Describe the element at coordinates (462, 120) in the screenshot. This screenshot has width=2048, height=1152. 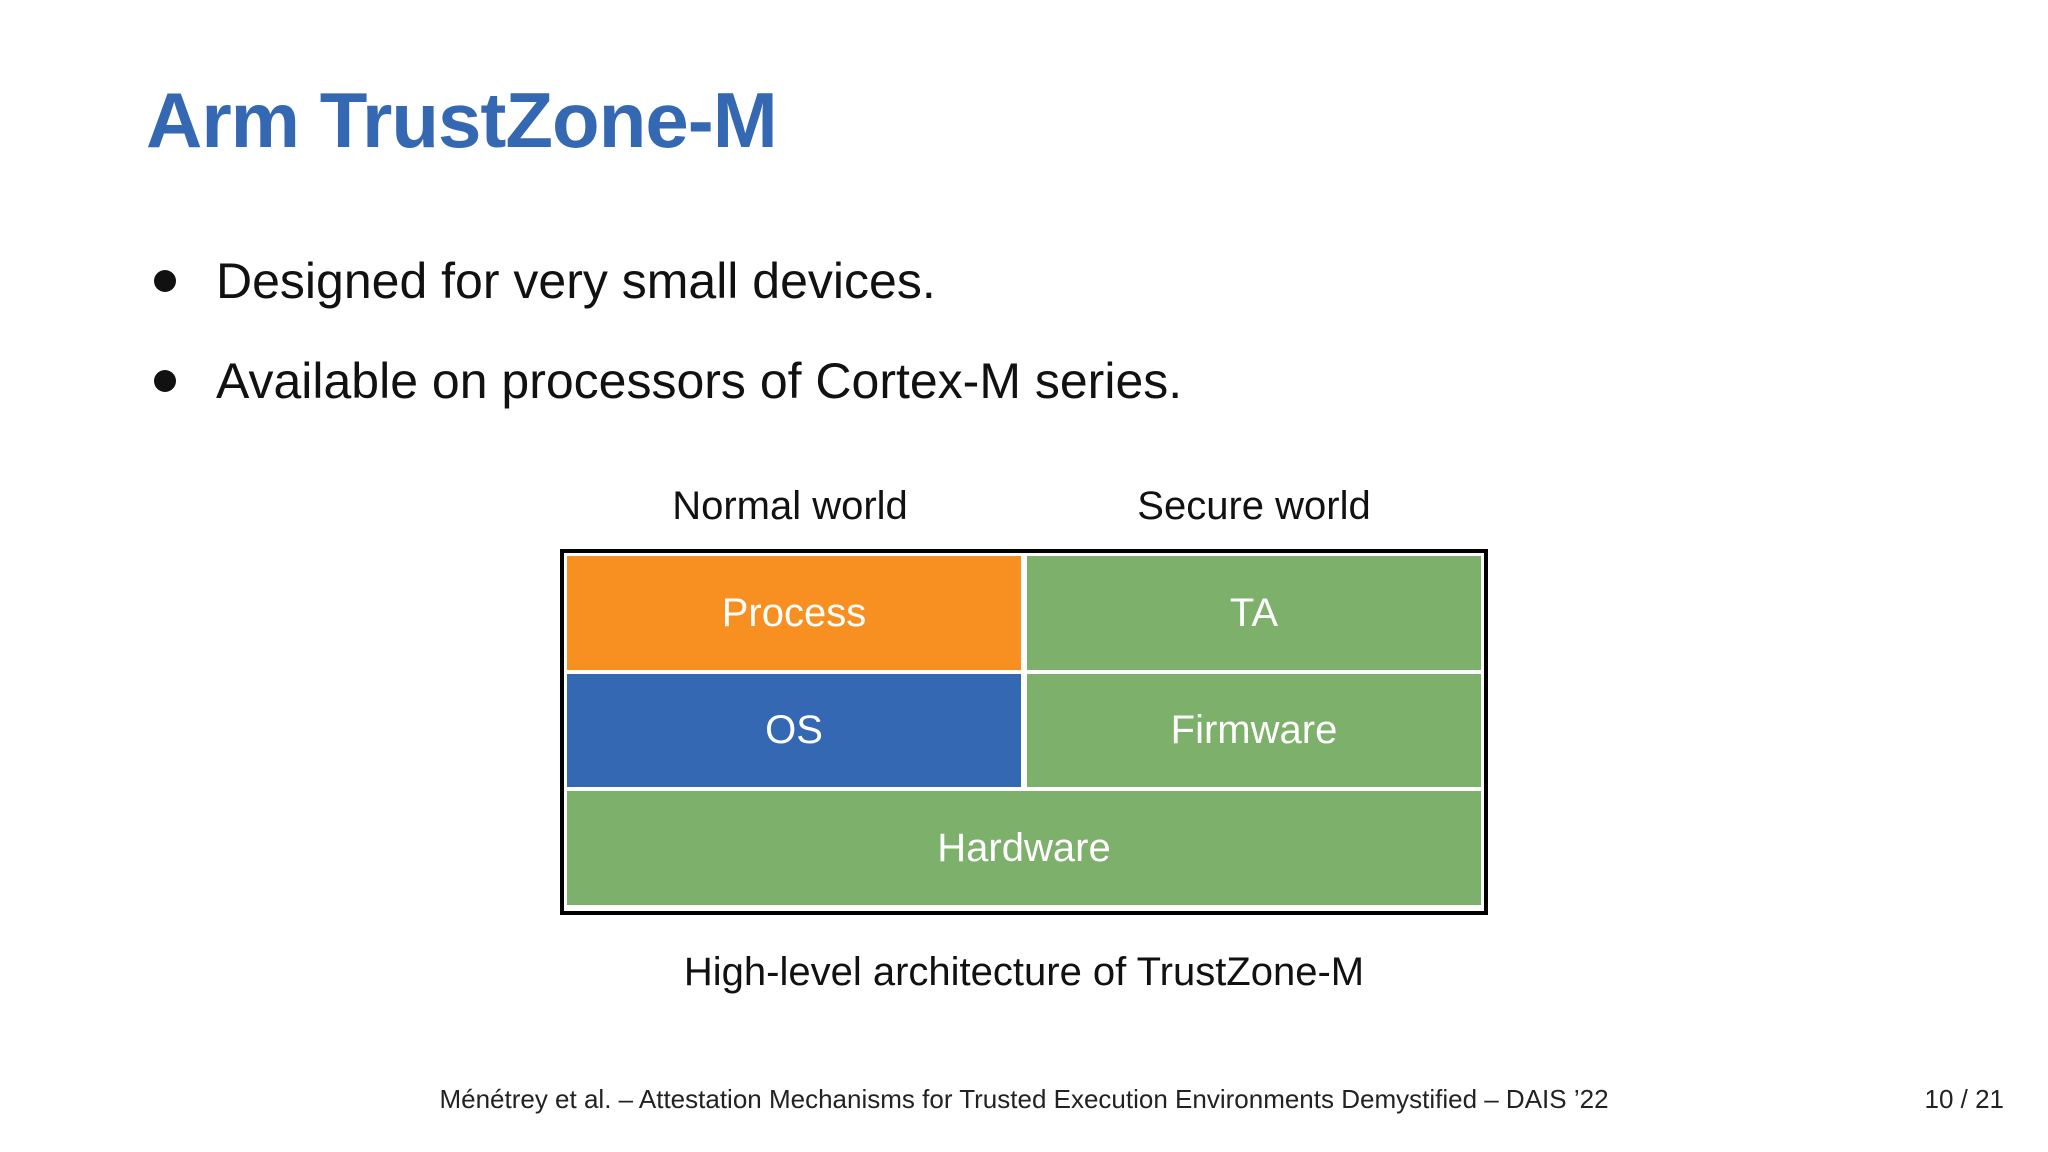
I see `slide-title: Arm TrustZone-M` at that location.